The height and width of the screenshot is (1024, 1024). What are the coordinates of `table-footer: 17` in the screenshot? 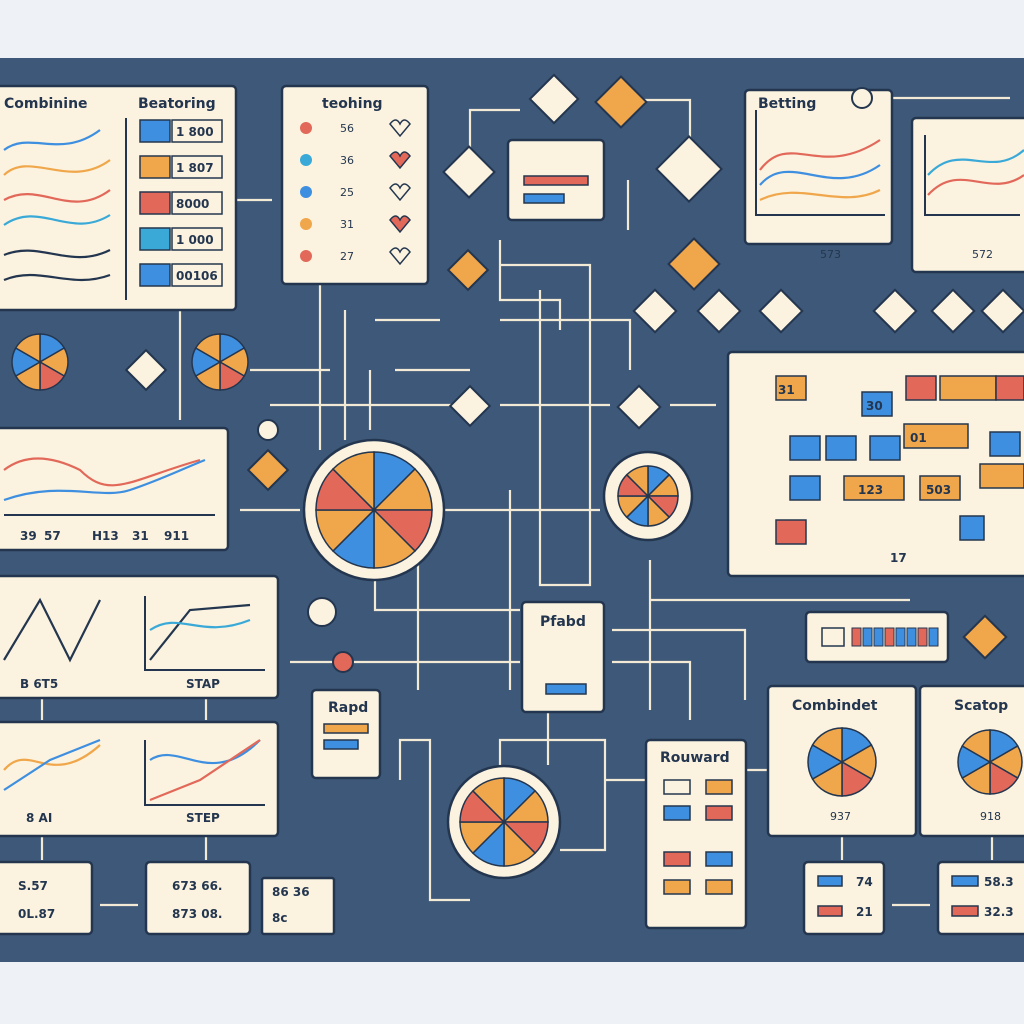 It's located at (898, 558).